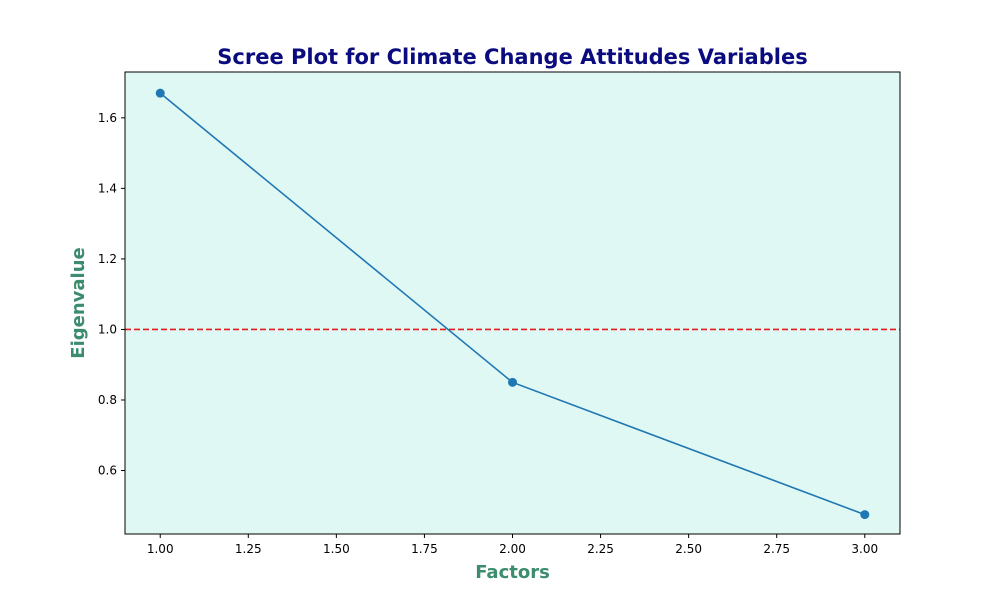 The image size is (1000, 600). I want to click on x-tick-label: 2.75, so click(776, 549).